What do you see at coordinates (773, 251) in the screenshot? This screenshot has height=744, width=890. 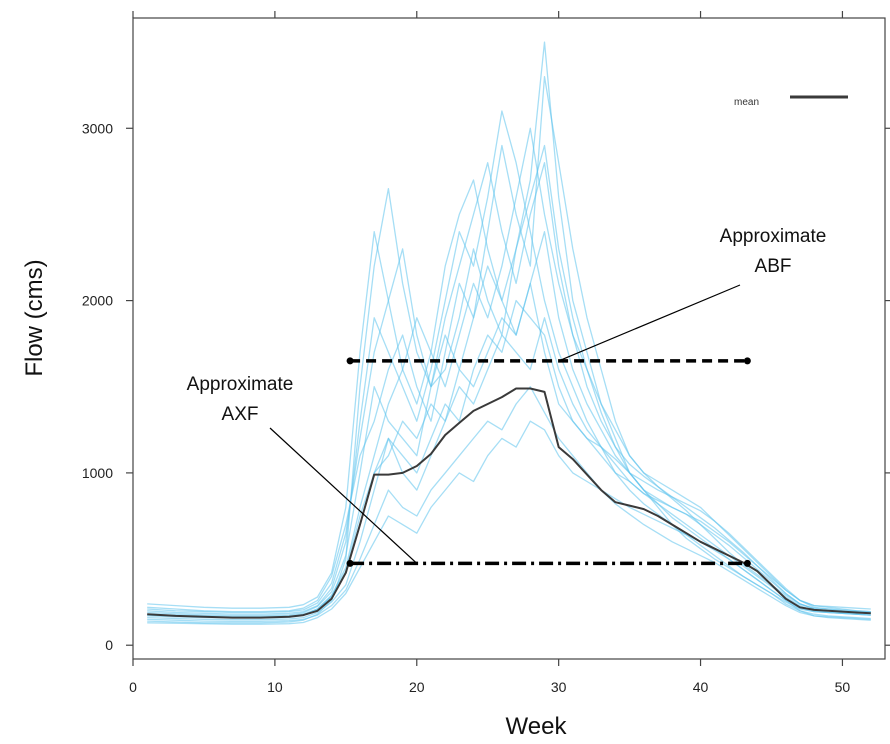 I see `abf-label: Approximate ABF` at bounding box center [773, 251].